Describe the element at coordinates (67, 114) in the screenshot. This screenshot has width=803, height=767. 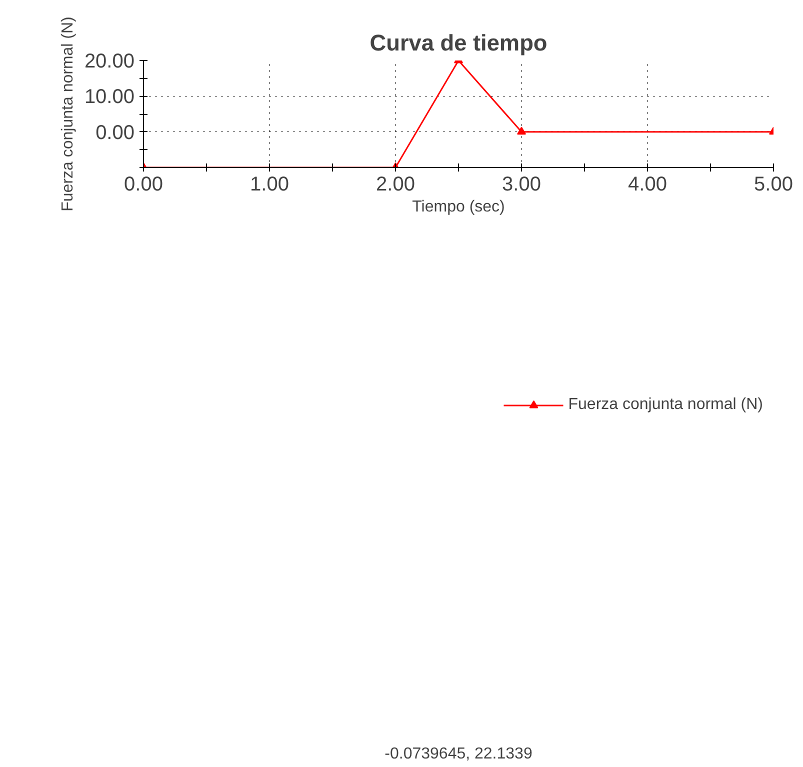
I see `y-axis-title: Fuerza conjunta normal (N)` at that location.